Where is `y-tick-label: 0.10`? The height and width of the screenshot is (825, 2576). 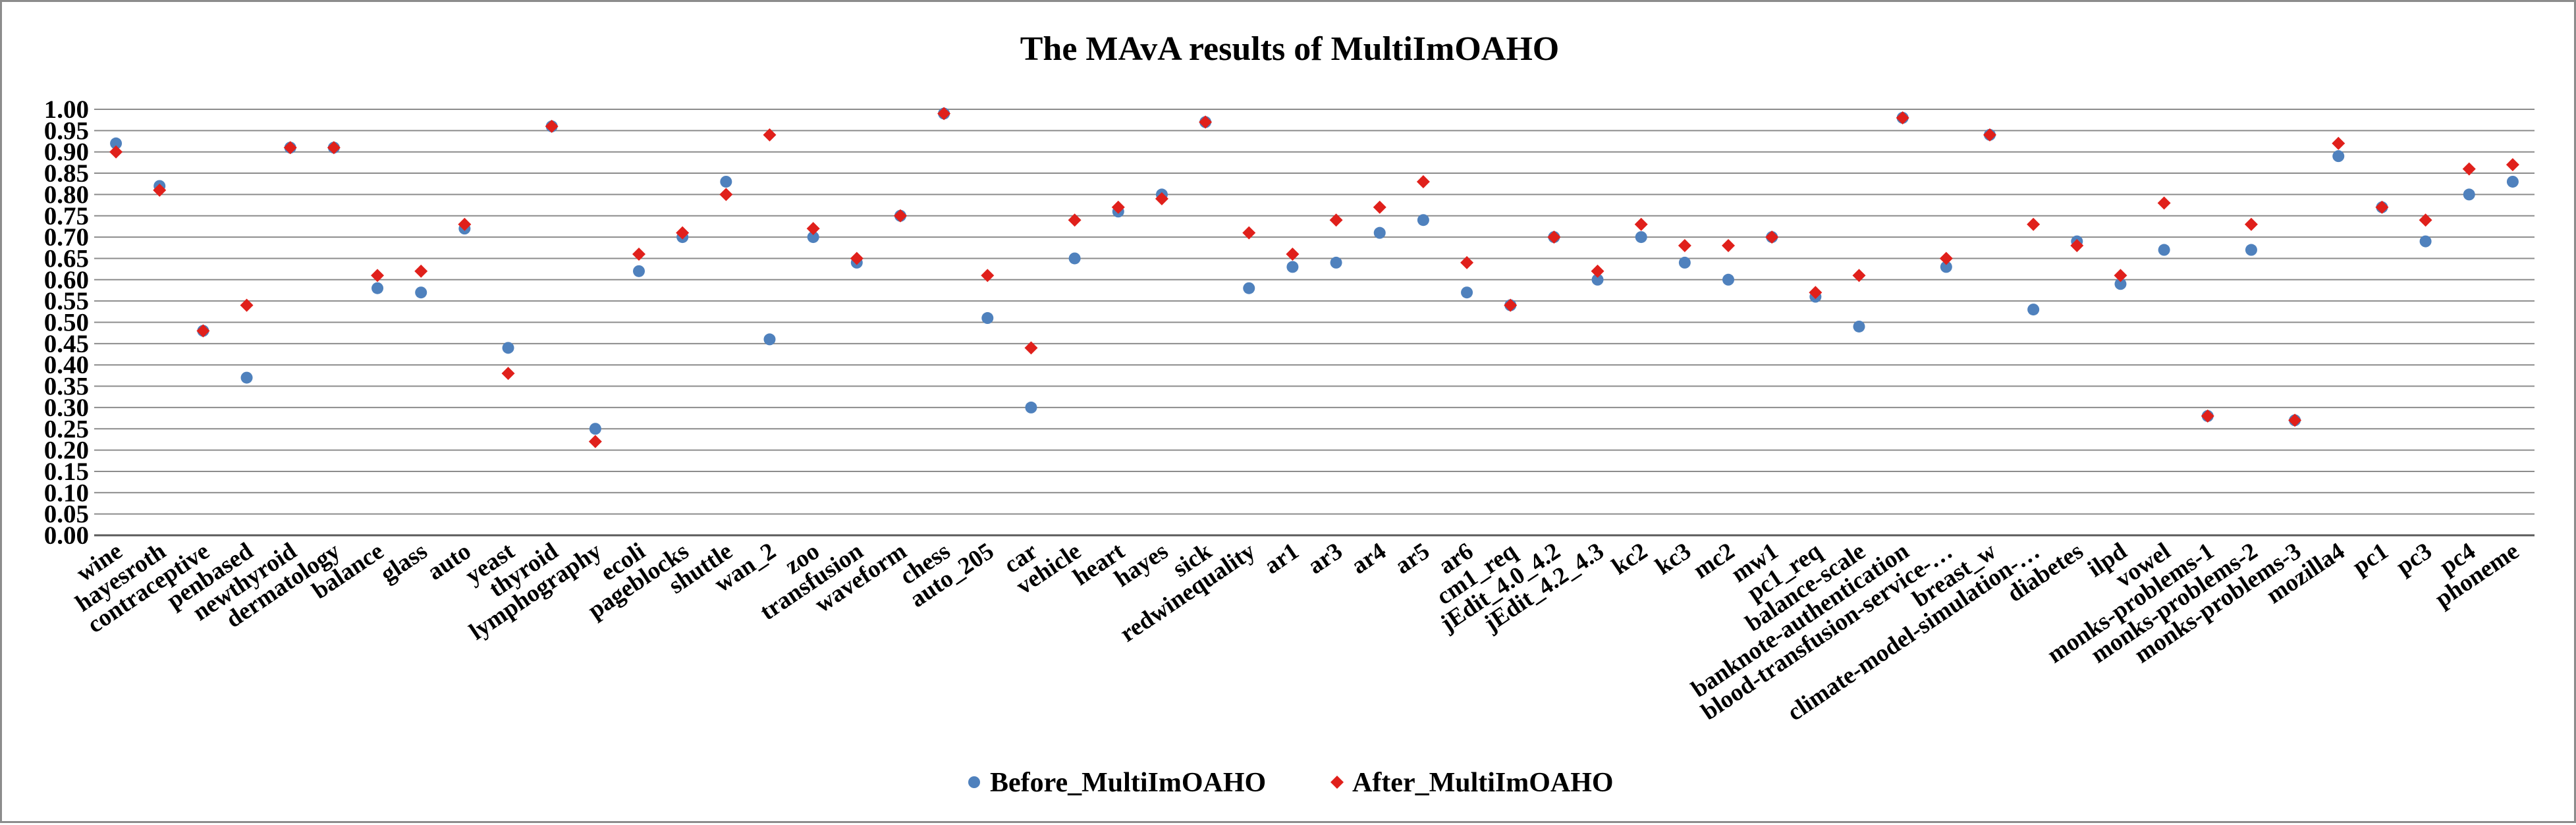
y-tick-label: 0.10 is located at coordinates (66, 493).